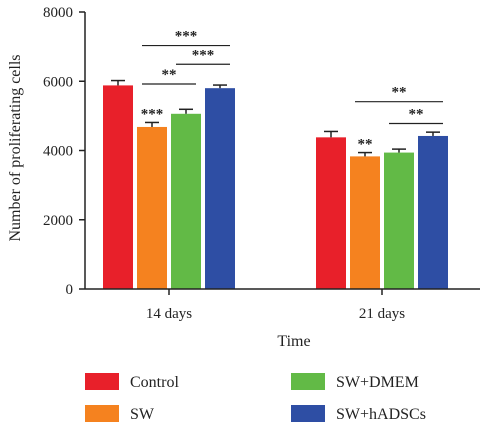 Image resolution: width=500 pixels, height=425 pixels. What do you see at coordinates (58, 152) in the screenshot?
I see `y-tick-label: 4000` at bounding box center [58, 152].